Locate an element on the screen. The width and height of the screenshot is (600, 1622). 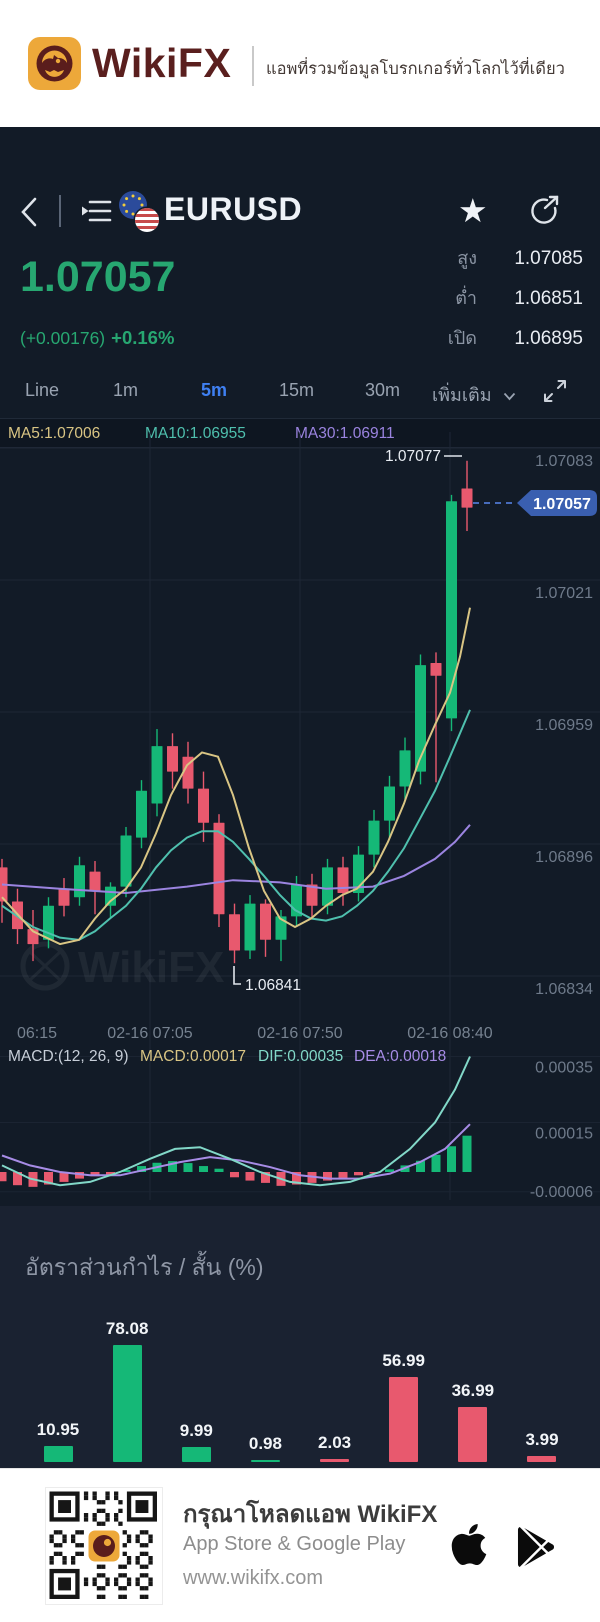
ma30-value: MA30:1.06911 is located at coordinates (345, 433).